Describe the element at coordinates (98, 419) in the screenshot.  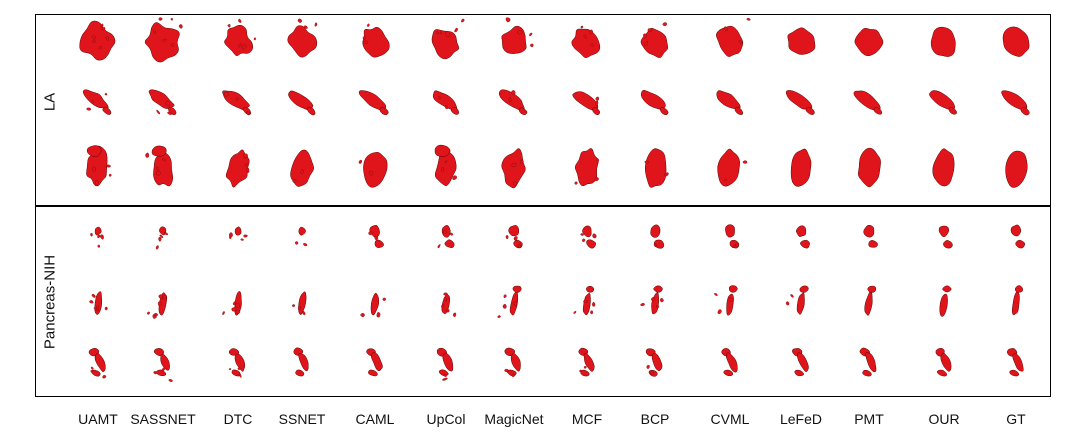
I see `method-label: UAMT` at that location.